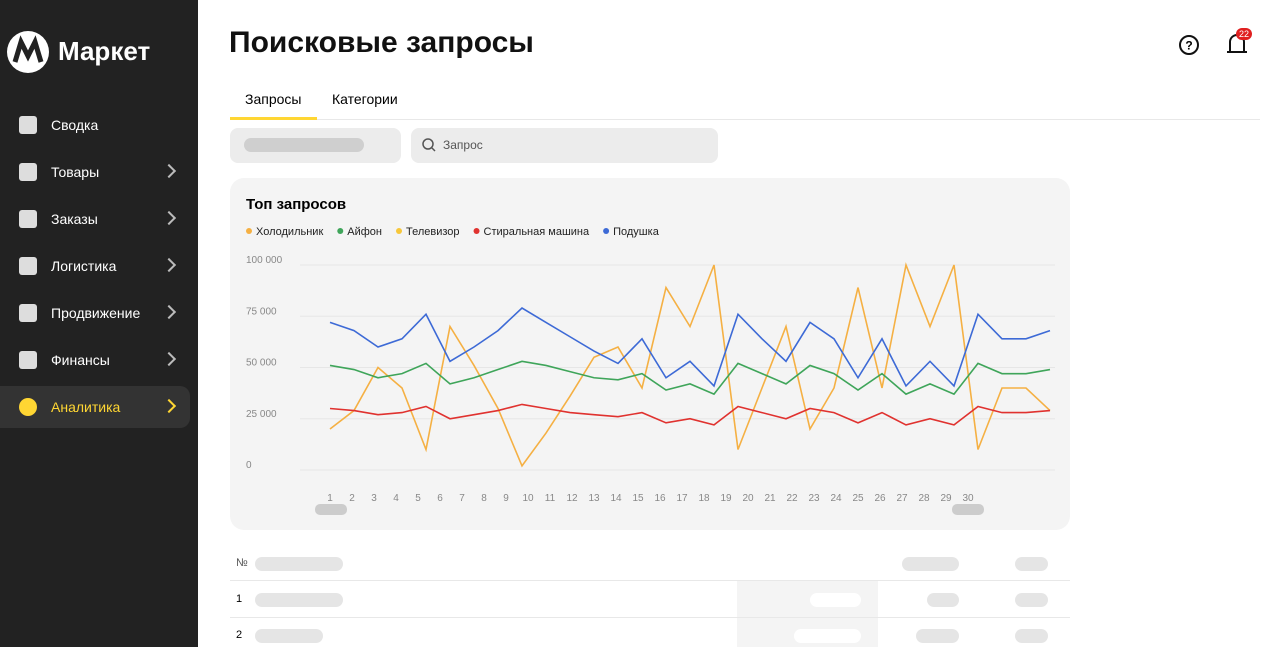 The width and height of the screenshot is (1283, 647). I want to click on nav-item: Аналитика, so click(95, 407).